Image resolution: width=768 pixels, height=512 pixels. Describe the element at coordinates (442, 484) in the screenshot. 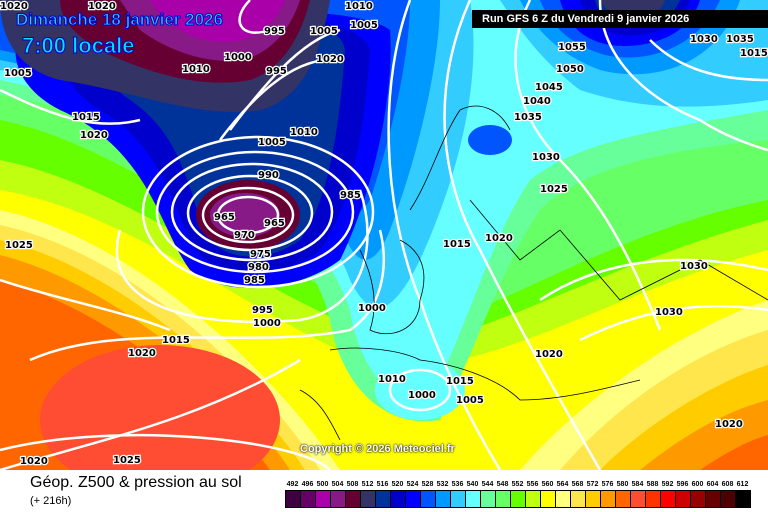

I see `legend-label: 532` at that location.